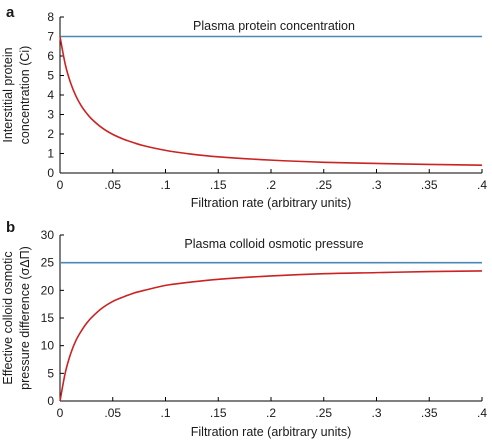 This screenshot has width=492, height=440. I want to click on y-tick-label: 10, so click(48, 346).